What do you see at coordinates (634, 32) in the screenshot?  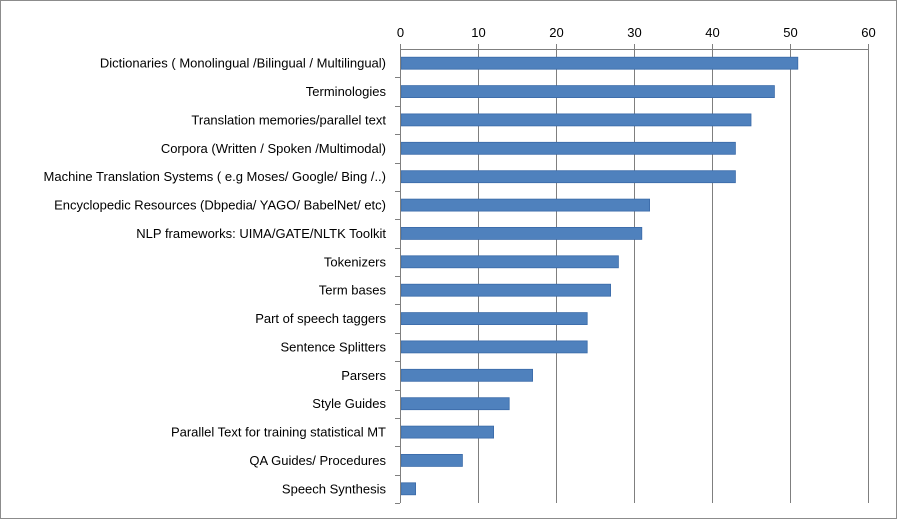 I see `tick-label-30: 30` at bounding box center [634, 32].